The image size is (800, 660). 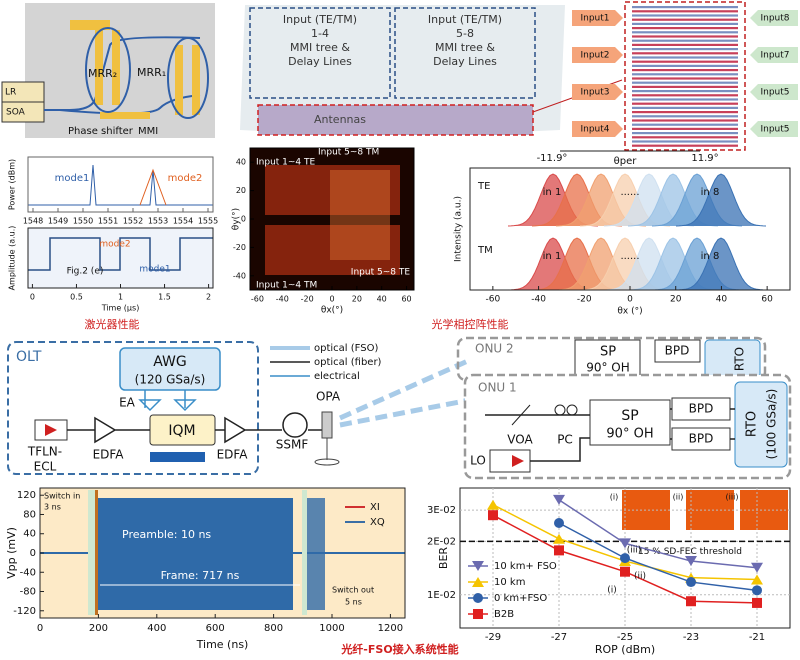 I want to click on y-tick-label: -120, so click(x=24, y=611).